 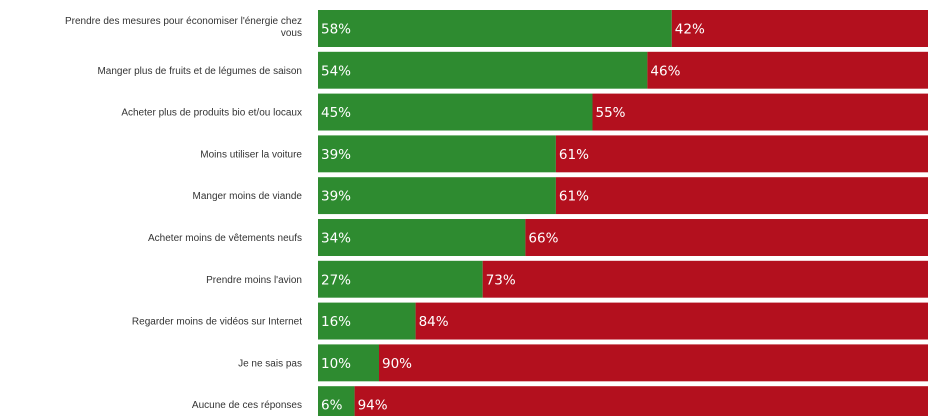 What do you see at coordinates (291, 33) in the screenshot?
I see `category-label: vous` at bounding box center [291, 33].